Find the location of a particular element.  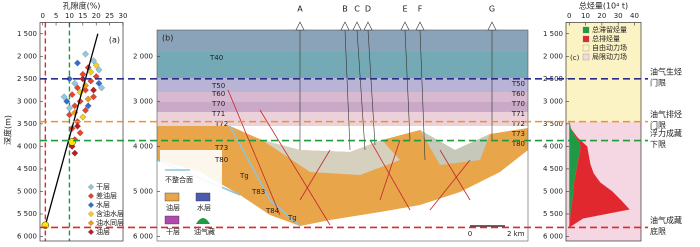

threshold-label: 下限 is located at coordinates (658, 144).